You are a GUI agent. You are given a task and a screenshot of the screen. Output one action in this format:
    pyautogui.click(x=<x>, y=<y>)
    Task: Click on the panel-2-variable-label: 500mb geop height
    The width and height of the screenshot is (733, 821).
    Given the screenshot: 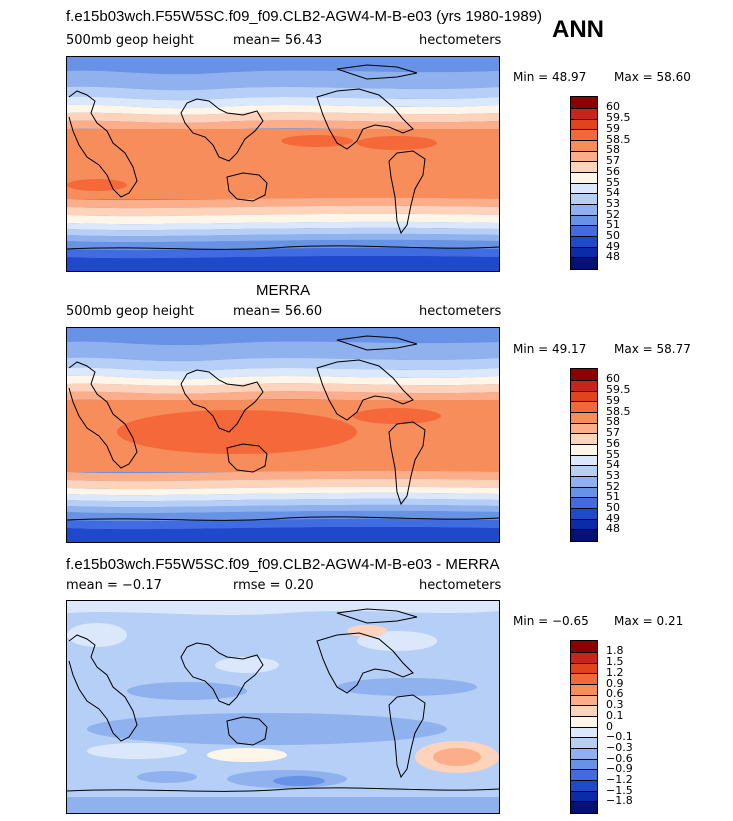 What is the action you would take?
    pyautogui.click(x=130, y=311)
    